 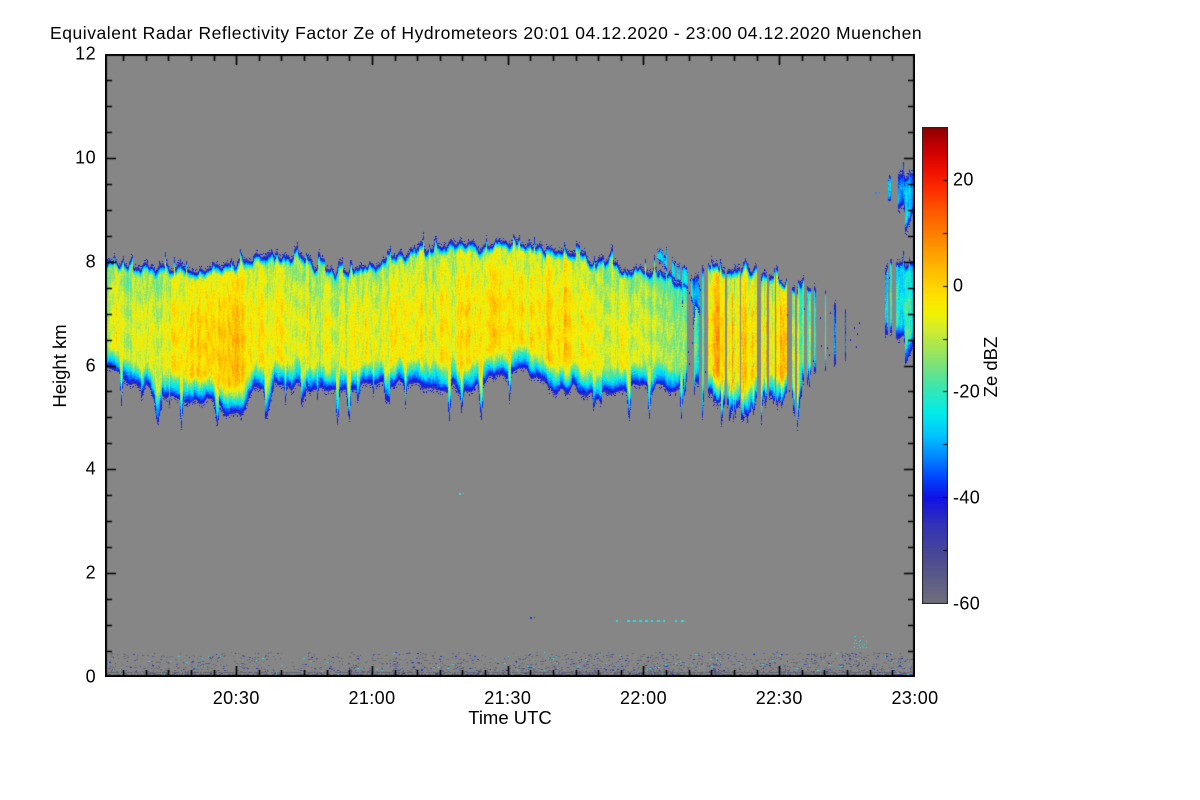 What do you see at coordinates (915, 698) in the screenshot?
I see `x-tick-label: 23:00` at bounding box center [915, 698].